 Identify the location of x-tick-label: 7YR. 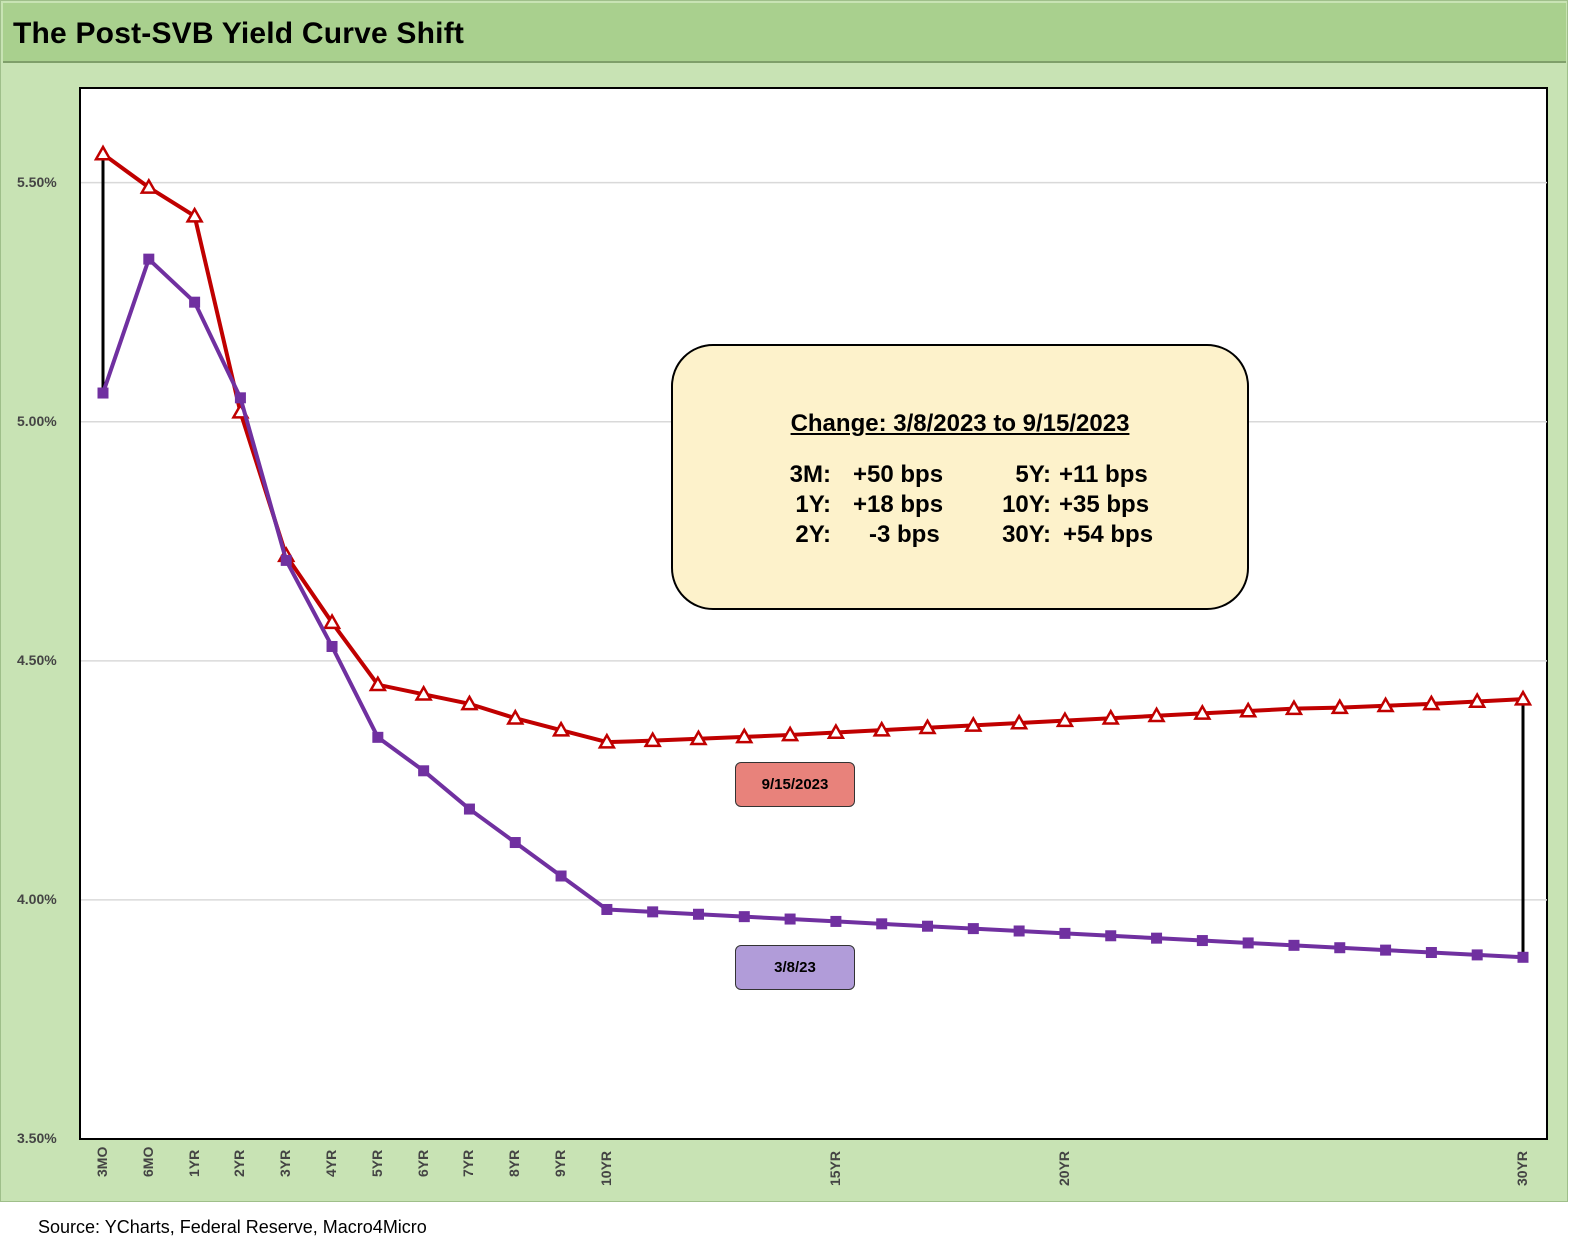
(468, 1163).